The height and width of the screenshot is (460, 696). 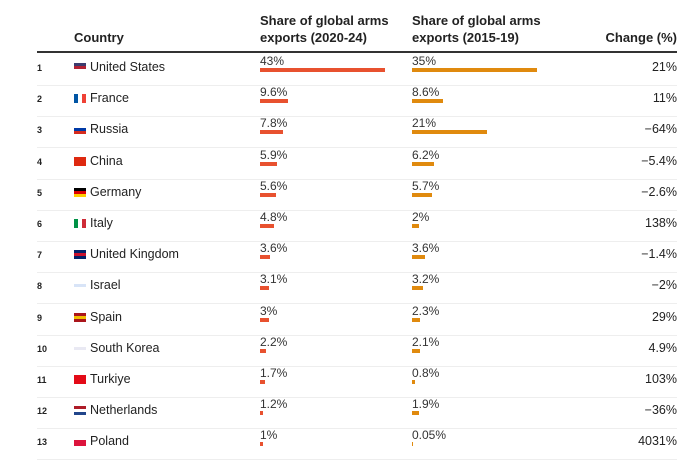 I want to click on country-name: South Korea, so click(x=125, y=347).